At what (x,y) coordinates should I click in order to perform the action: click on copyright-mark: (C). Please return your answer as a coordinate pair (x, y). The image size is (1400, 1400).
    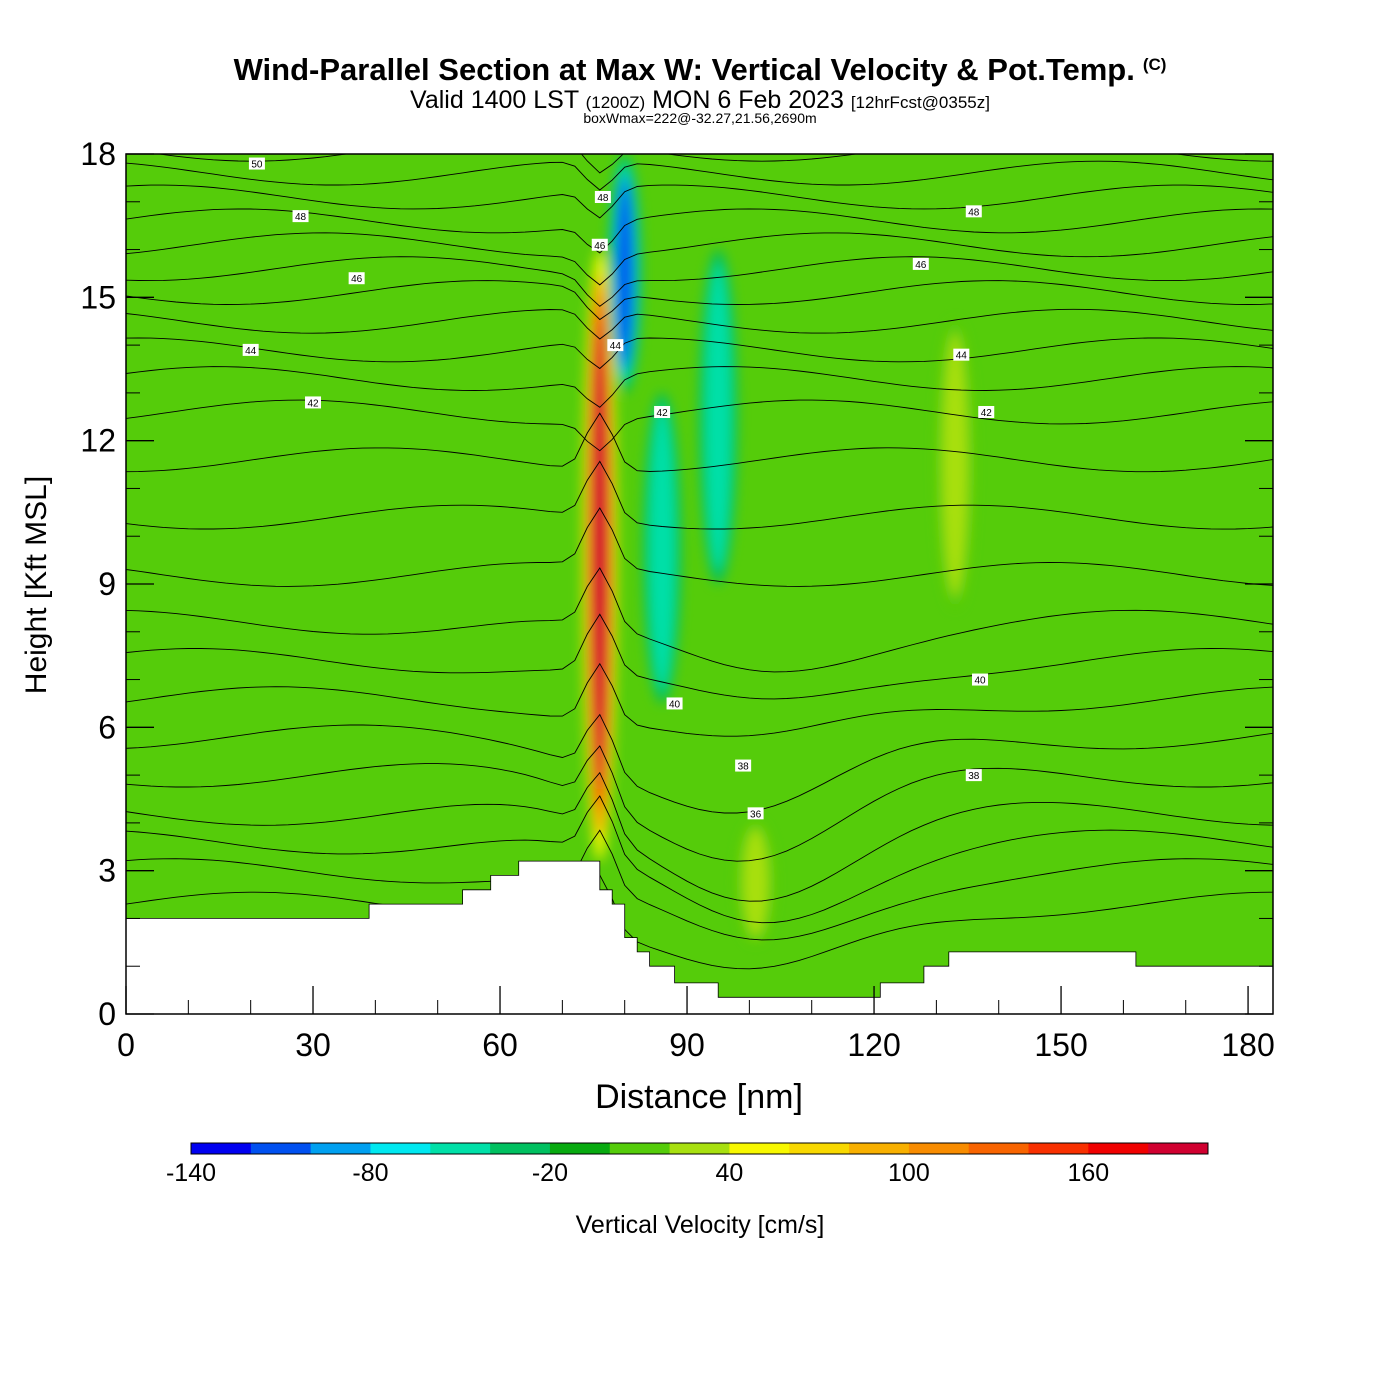
    Looking at the image, I should click on (1154, 64).